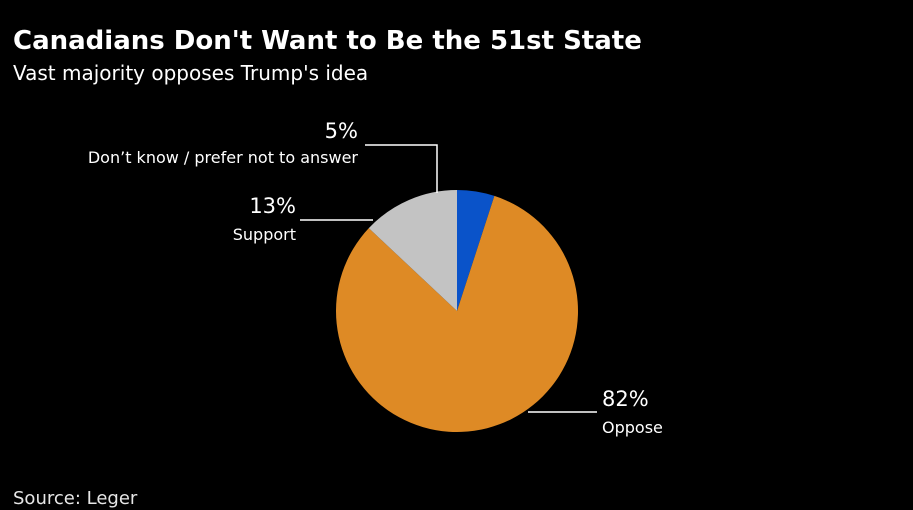 Image resolution: width=913 pixels, height=510 pixels. Describe the element at coordinates (191, 73) in the screenshot. I see `chart-subtitle: Vast majority opposes Trump's idea` at that location.